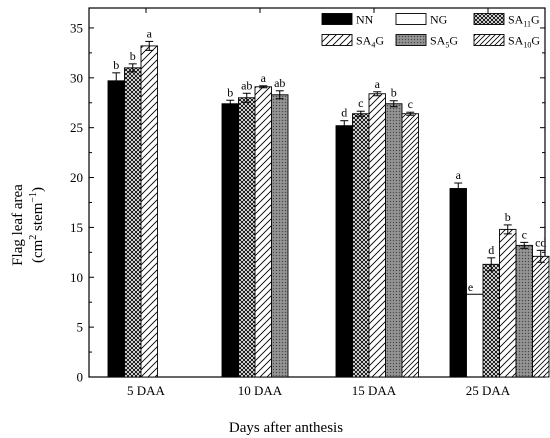 This screenshot has width=550, height=438. Describe the element at coordinates (524, 21) in the screenshot. I see `legend-label: SA11G` at that location.